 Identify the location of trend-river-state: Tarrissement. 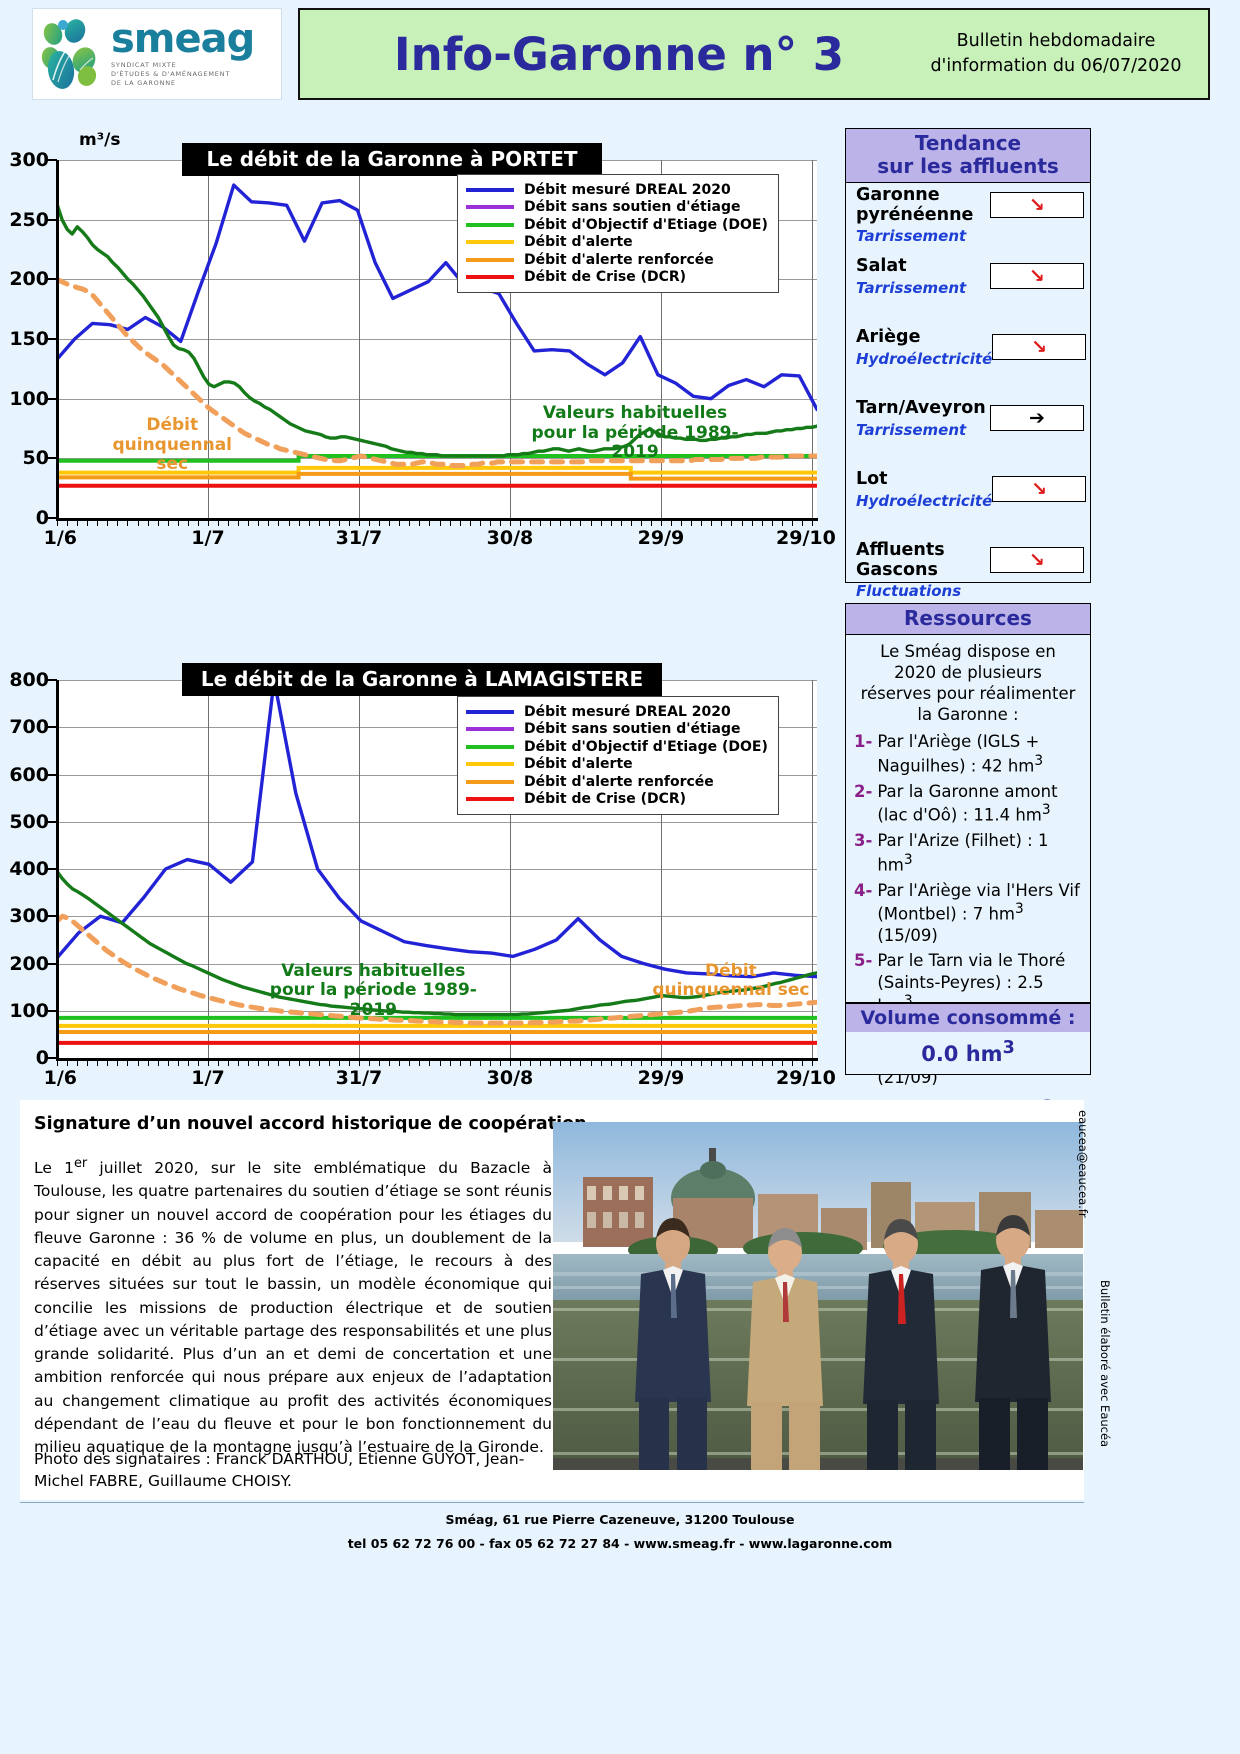
(911, 287).